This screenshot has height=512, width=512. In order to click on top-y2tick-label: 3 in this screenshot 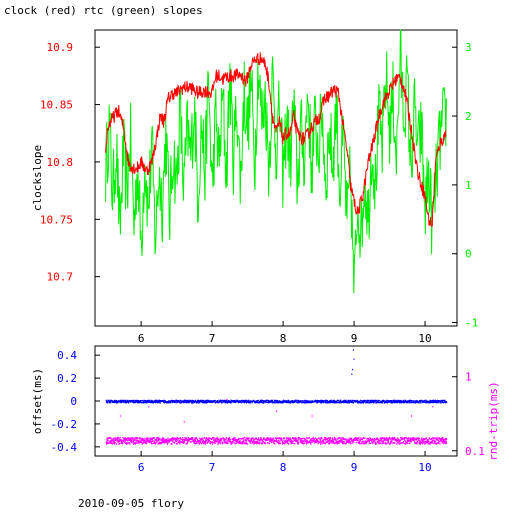, I will do `click(468, 47)`.